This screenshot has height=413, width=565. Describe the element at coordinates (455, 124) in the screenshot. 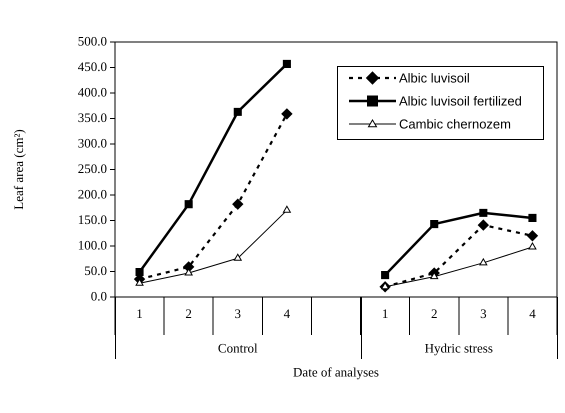

I see `legend-label: Cambic chernozem` at that location.